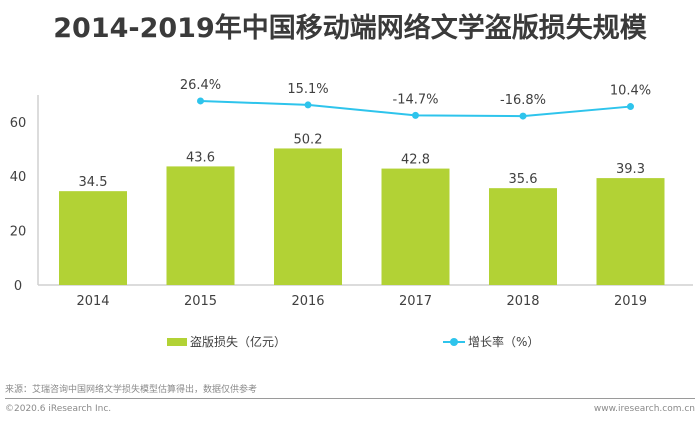 The height and width of the screenshot is (421, 700). Describe the element at coordinates (18, 286) in the screenshot. I see `y-tick-label: 0` at that location.